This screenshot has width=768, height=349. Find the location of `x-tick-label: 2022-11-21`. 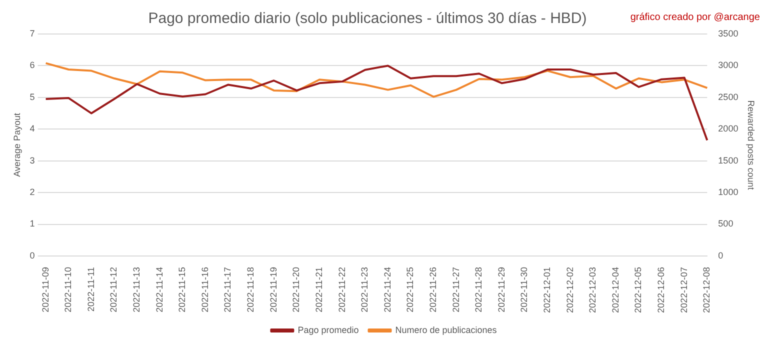

x-tick-label: 2022-11-21 is located at coordinates (319, 289).